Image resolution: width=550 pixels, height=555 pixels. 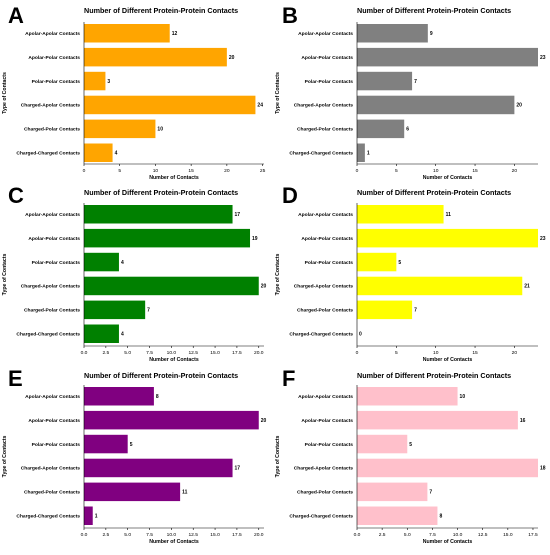 I want to click on category-label-b-4: Charged-Apolar Contacts, so click(x=324, y=106).